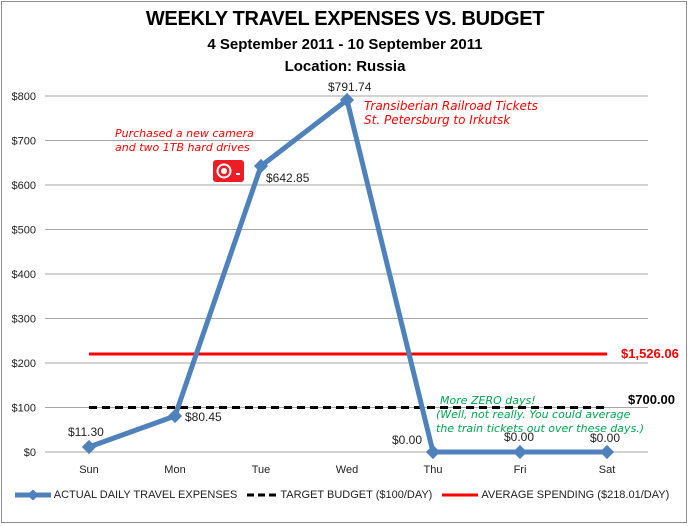 The height and width of the screenshot is (526, 690). I want to click on legend-average-swatch, so click(460, 495).